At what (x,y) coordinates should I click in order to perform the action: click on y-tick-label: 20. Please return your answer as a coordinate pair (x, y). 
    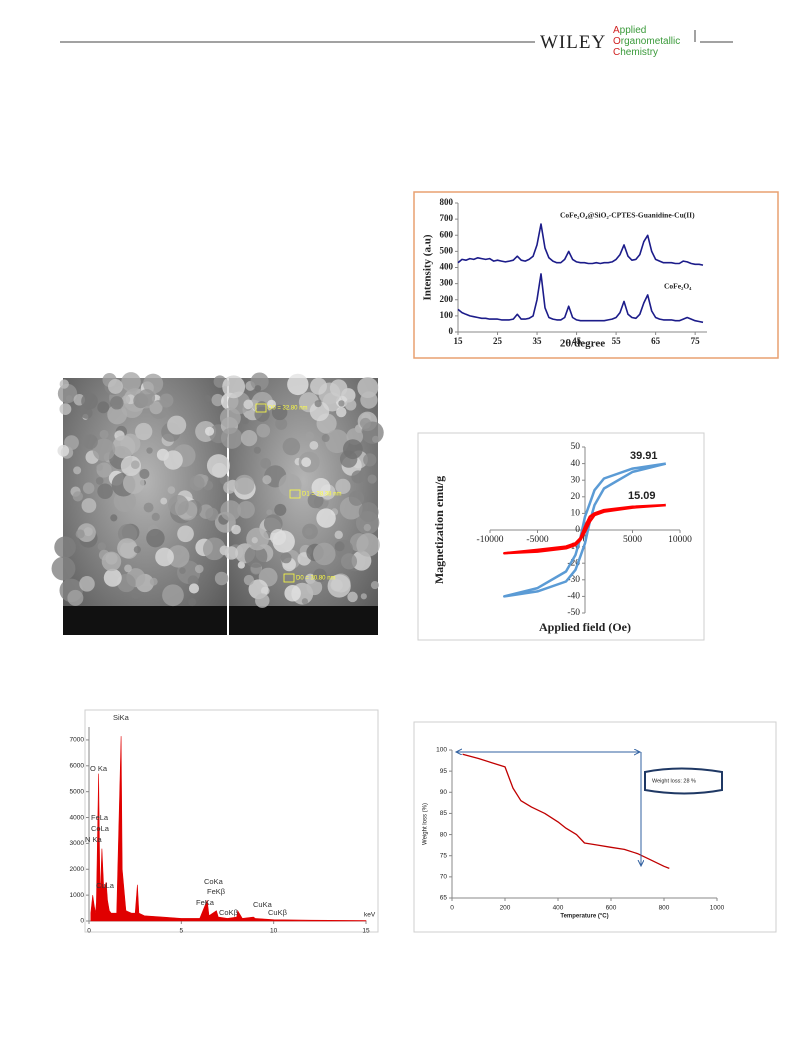
    Looking at the image, I should click on (576, 497).